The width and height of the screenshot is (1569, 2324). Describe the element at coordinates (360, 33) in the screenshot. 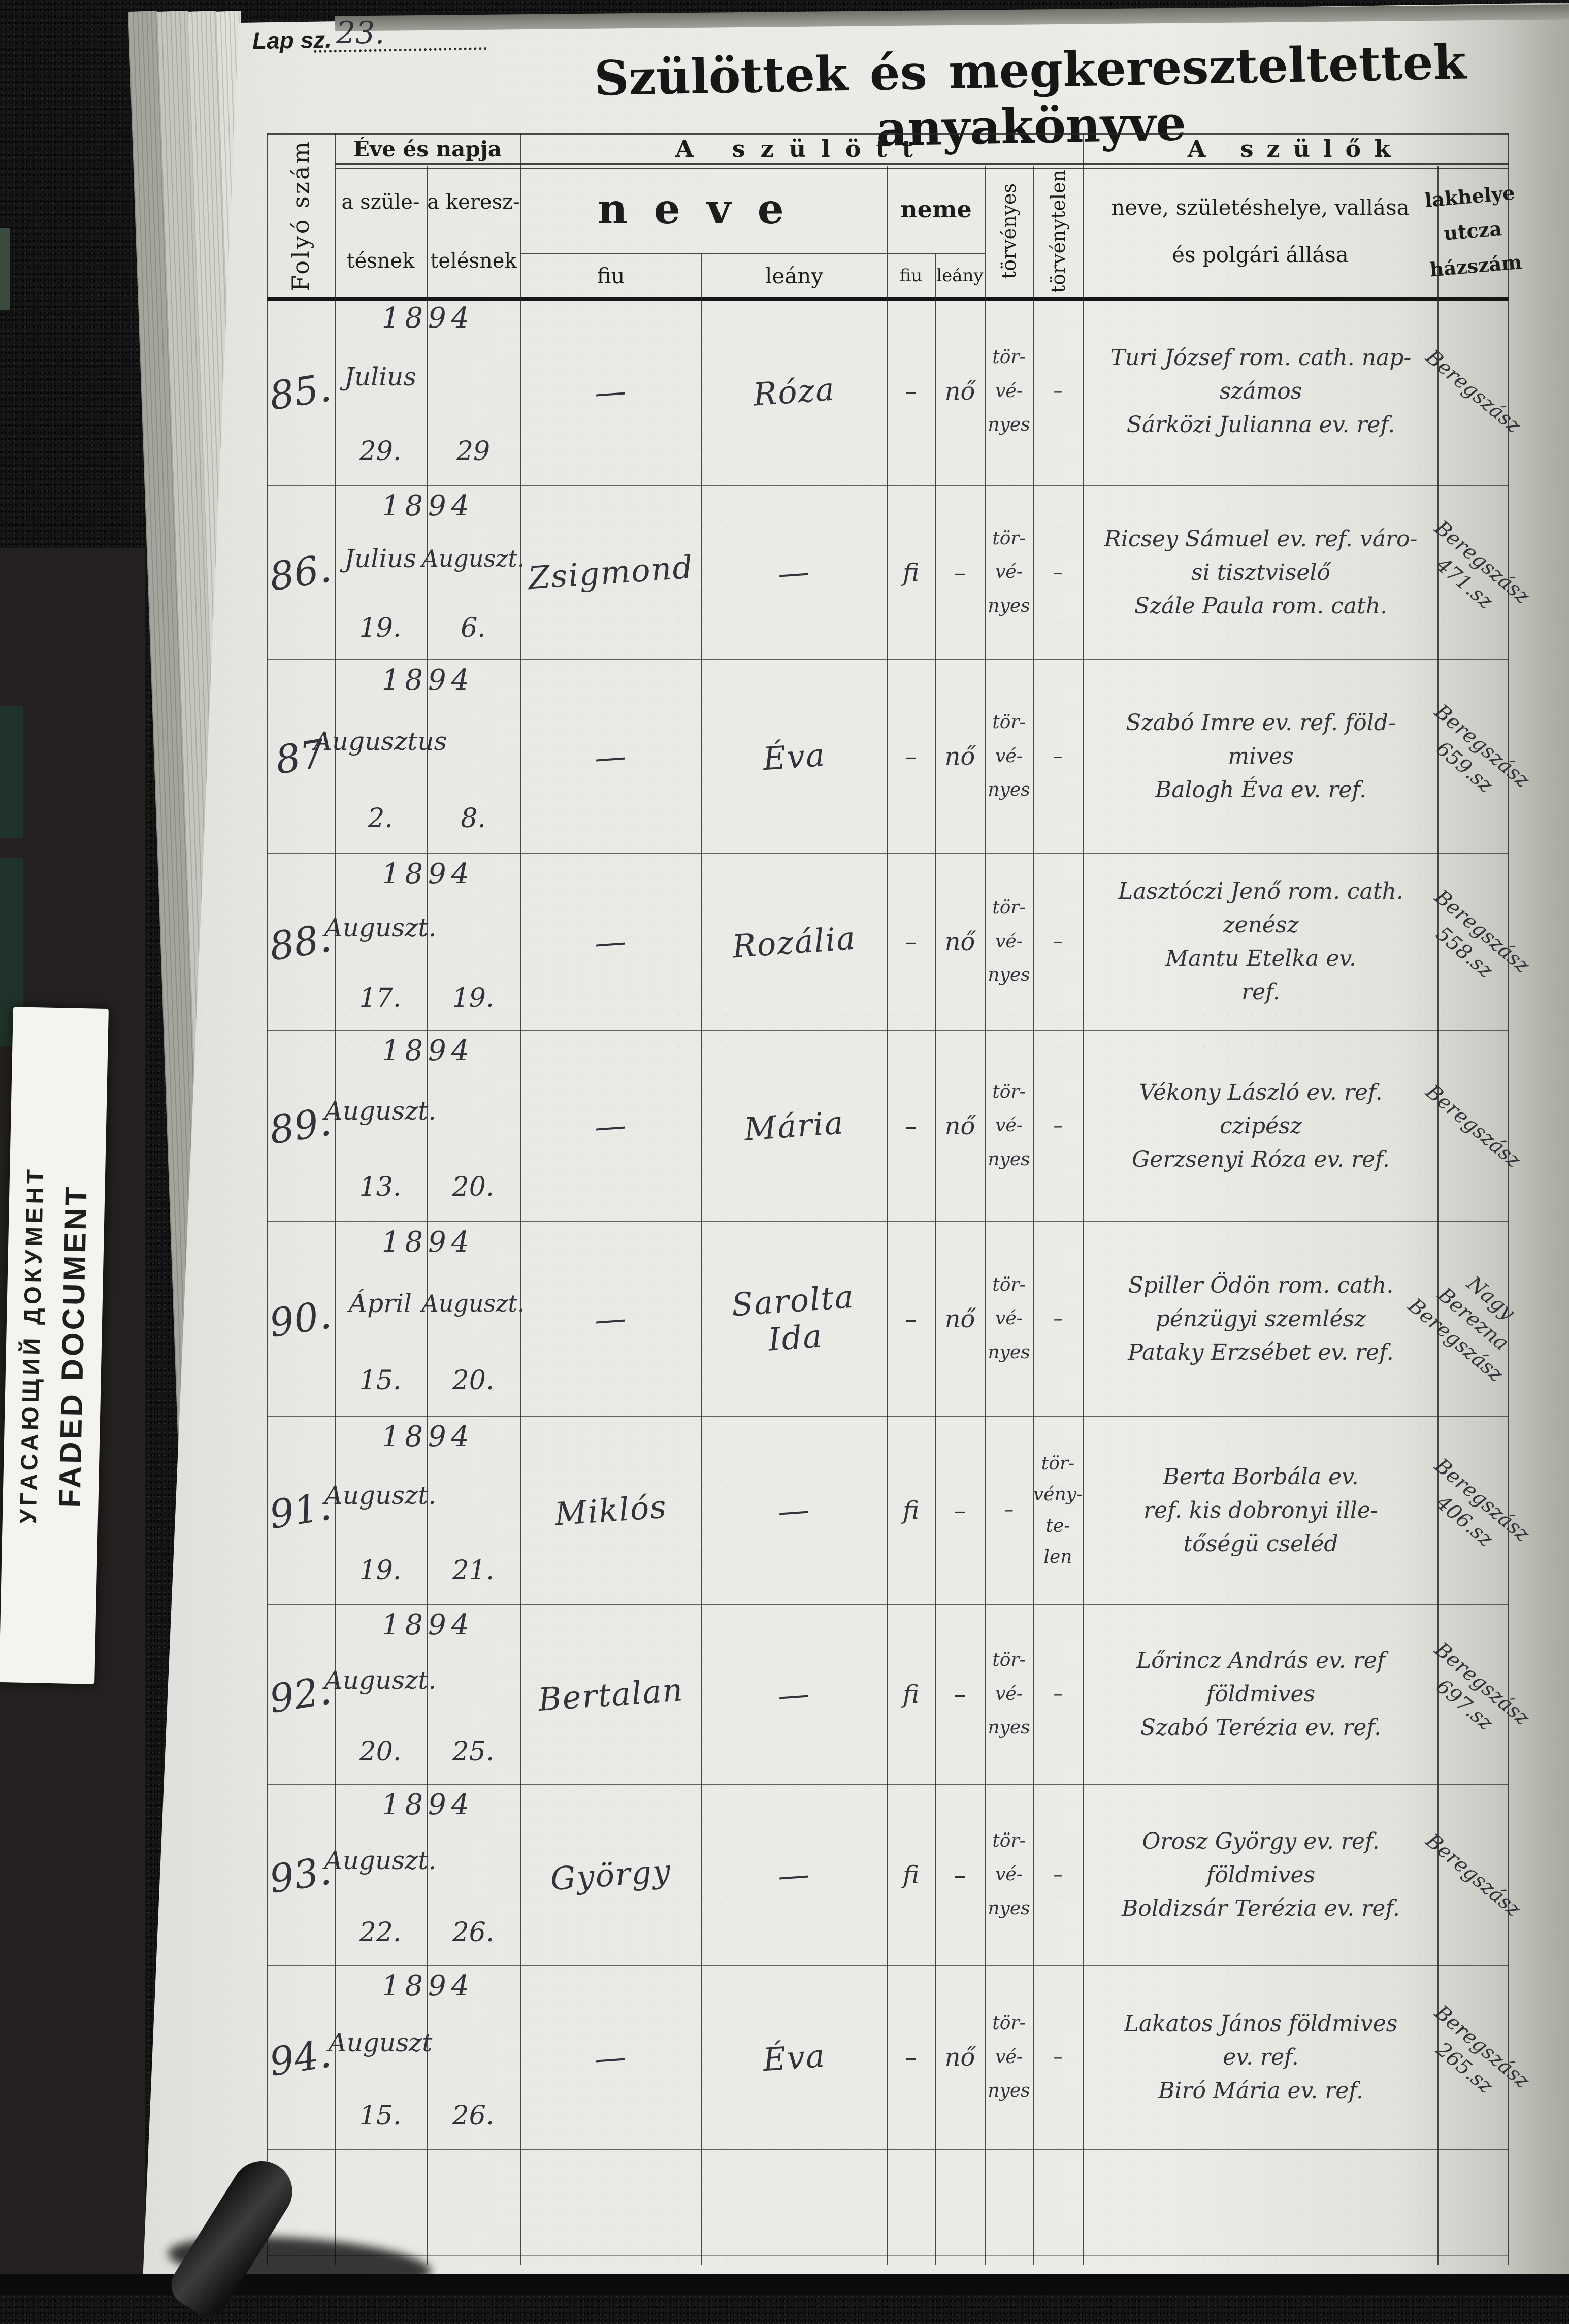

I see `page-number-value: 23.` at that location.